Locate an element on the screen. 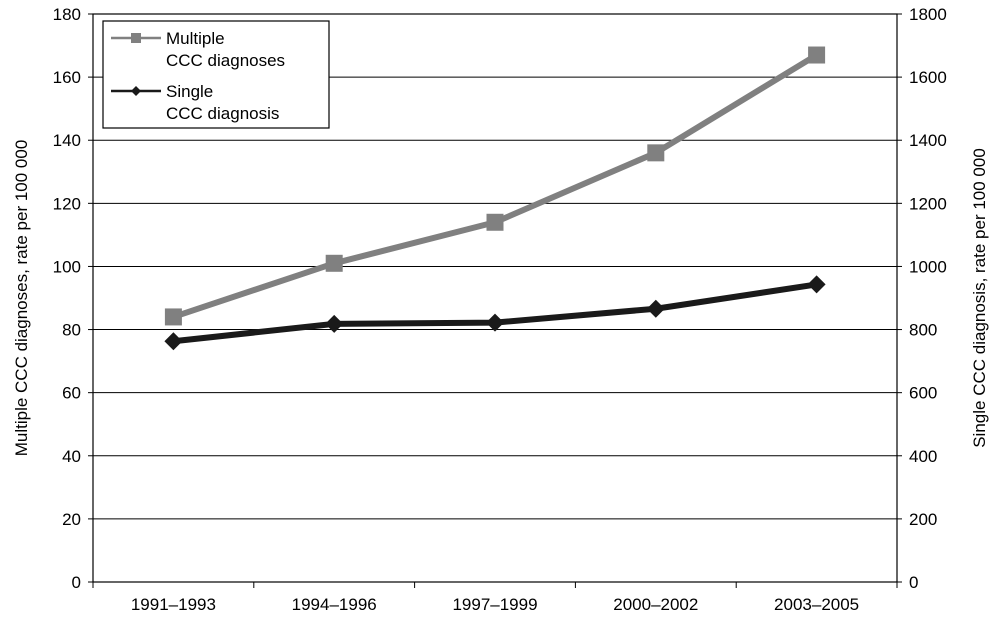  x-tick-label: 1994–1996 is located at coordinates (334, 604).